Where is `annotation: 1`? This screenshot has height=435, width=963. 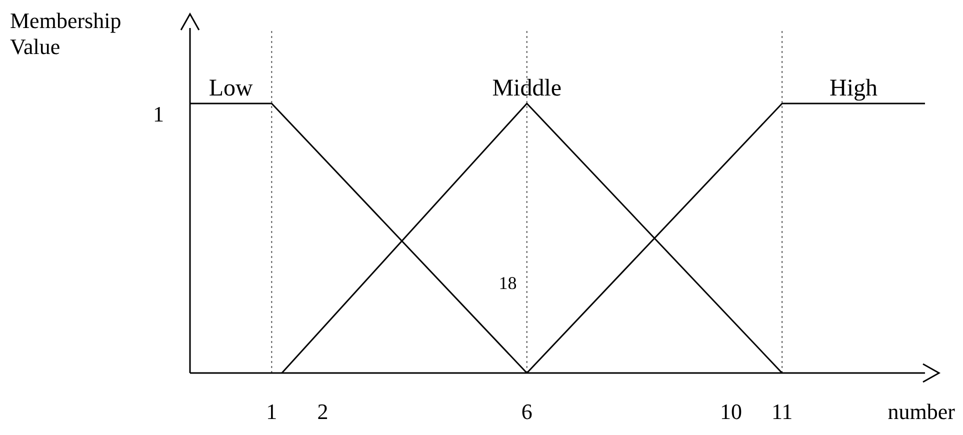 annotation: 1 is located at coordinates (158, 113).